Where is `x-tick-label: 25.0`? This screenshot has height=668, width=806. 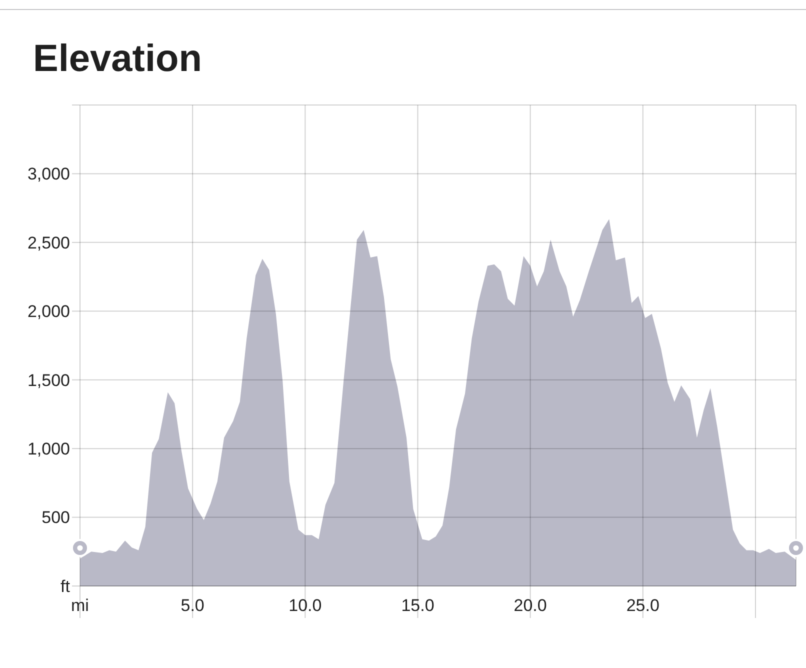 x-tick-label: 25.0 is located at coordinates (643, 605).